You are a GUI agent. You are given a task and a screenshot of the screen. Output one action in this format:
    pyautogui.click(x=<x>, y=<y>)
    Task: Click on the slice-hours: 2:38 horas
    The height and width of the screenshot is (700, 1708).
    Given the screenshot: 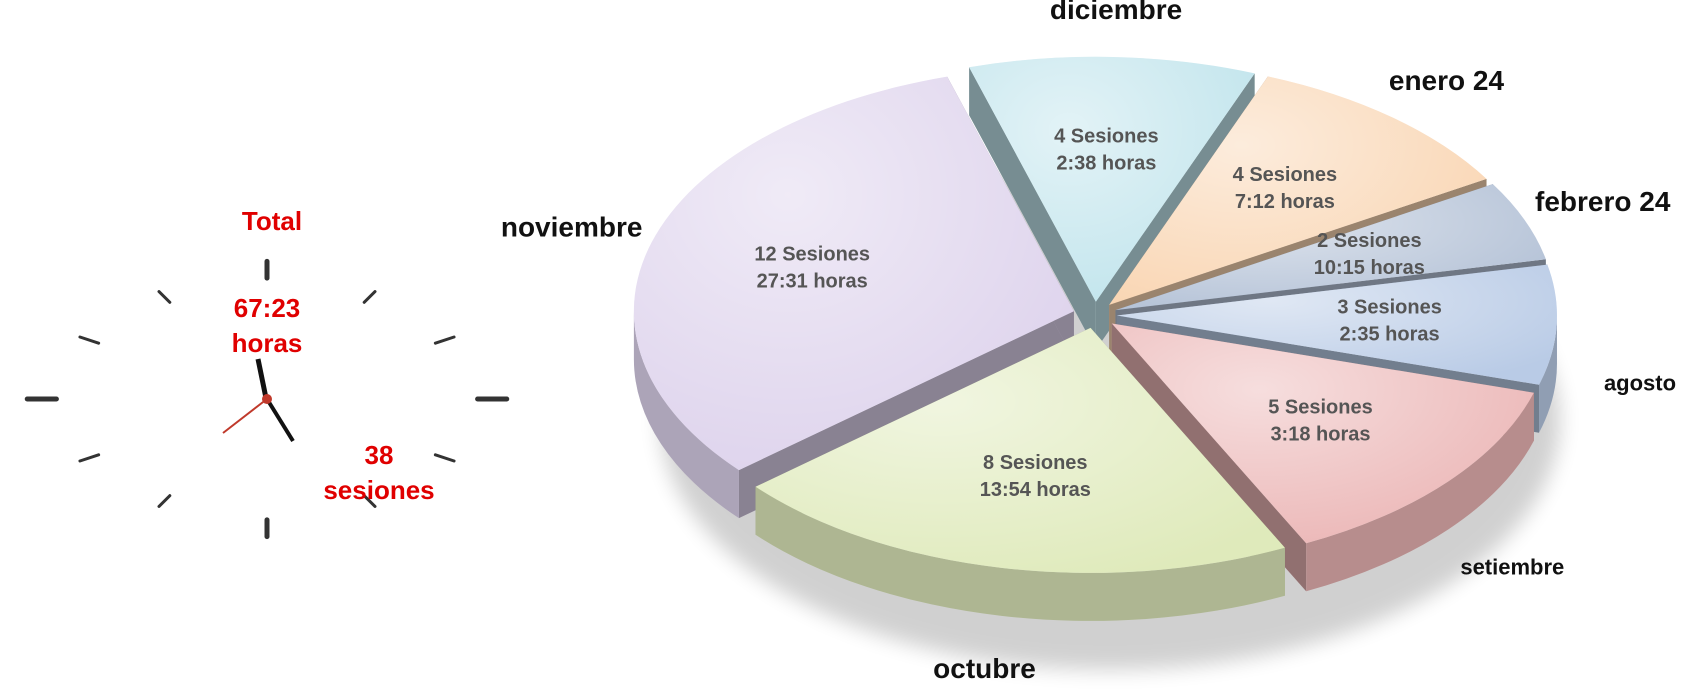 What is the action you would take?
    pyautogui.click(x=1106, y=163)
    